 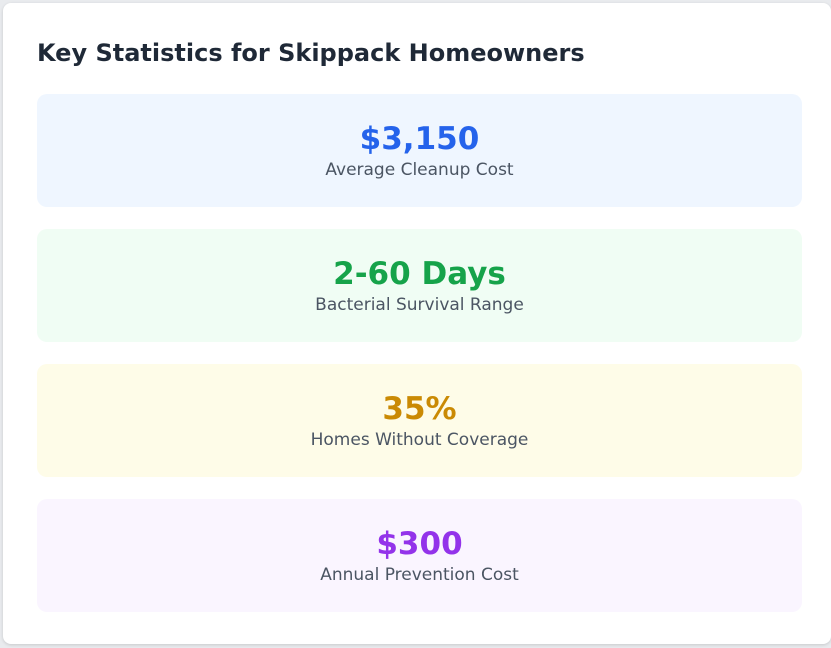 I want to click on stat-value: 35%, so click(x=419, y=409).